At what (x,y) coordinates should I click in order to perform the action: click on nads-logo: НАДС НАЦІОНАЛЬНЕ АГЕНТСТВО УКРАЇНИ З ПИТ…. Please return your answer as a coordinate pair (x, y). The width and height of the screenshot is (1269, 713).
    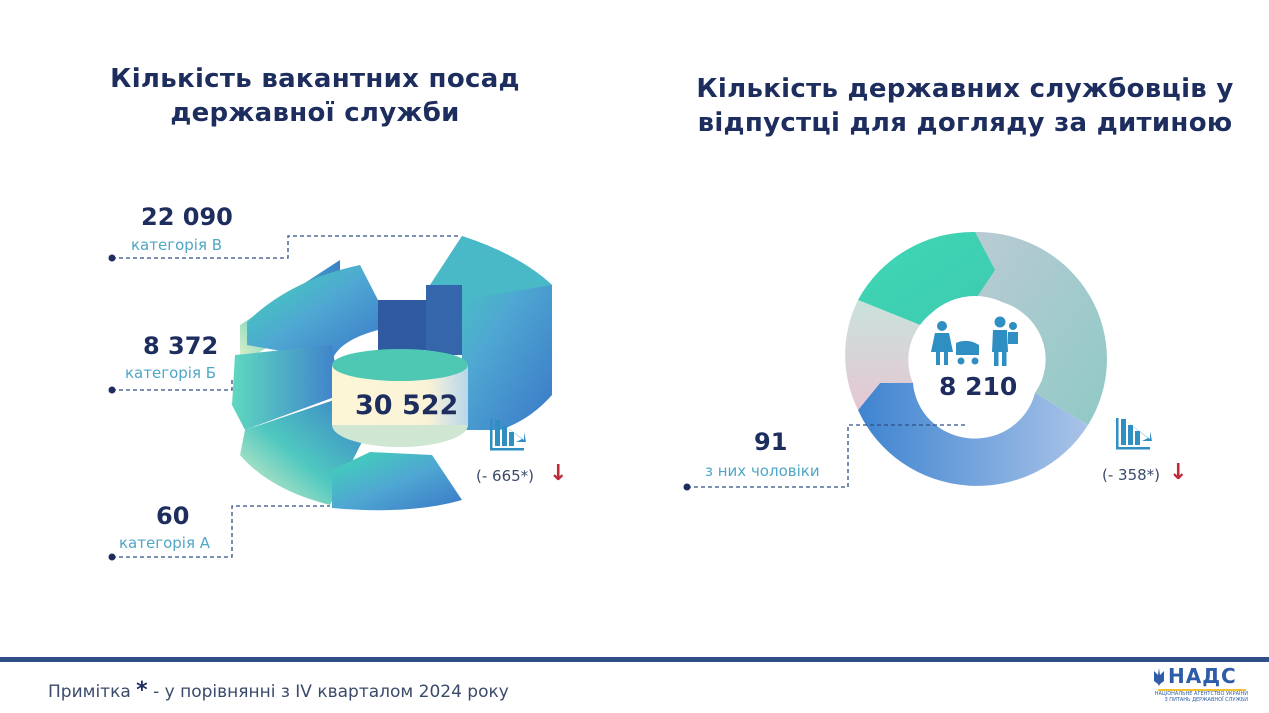
    Looking at the image, I should click on (1200, 687).